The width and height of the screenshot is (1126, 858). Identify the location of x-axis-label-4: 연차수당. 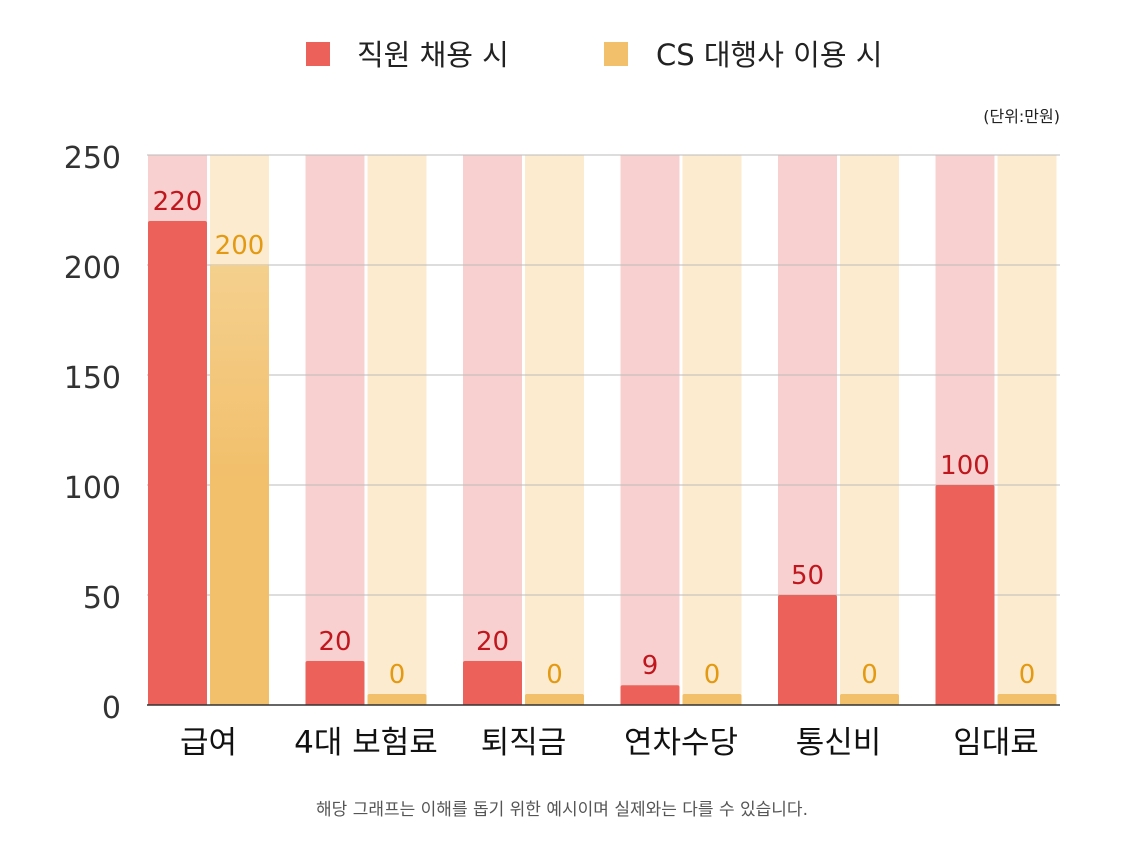
(681, 743).